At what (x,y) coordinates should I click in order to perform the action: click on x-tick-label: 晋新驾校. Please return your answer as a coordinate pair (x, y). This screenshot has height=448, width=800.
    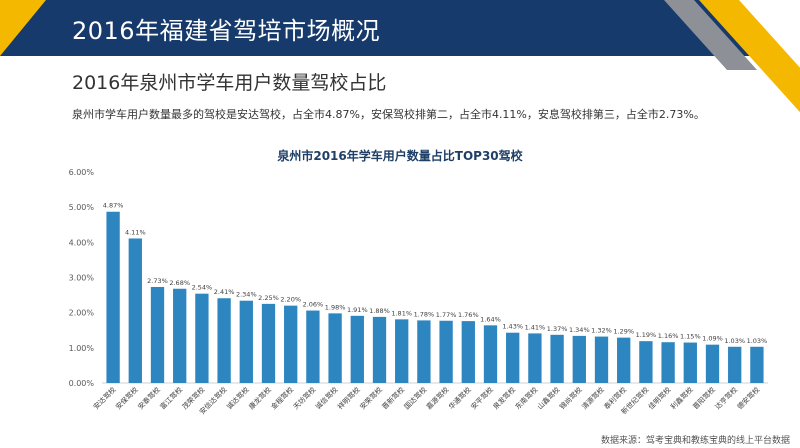
    Looking at the image, I should click on (393, 398).